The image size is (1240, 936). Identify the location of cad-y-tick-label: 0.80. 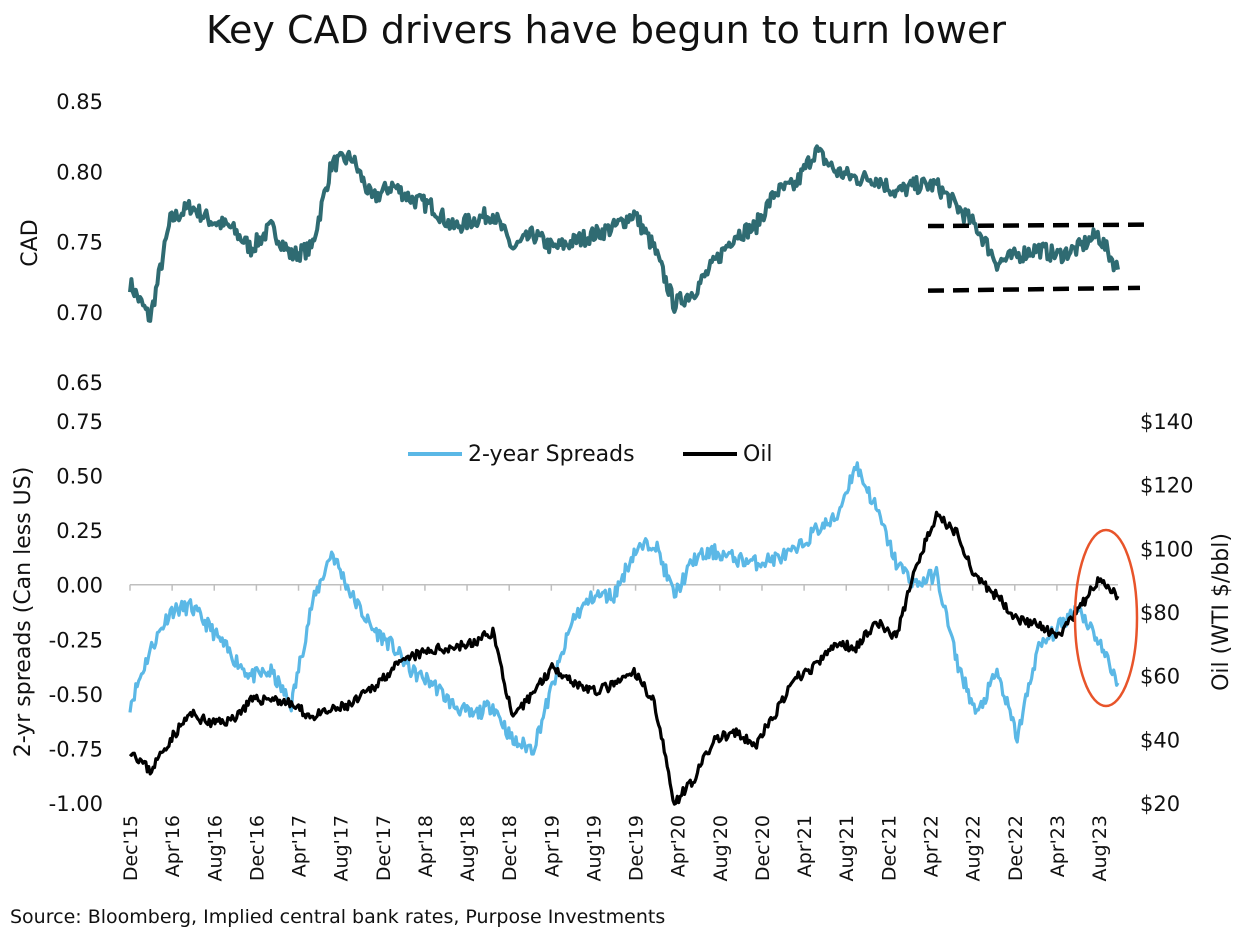
(79, 172).